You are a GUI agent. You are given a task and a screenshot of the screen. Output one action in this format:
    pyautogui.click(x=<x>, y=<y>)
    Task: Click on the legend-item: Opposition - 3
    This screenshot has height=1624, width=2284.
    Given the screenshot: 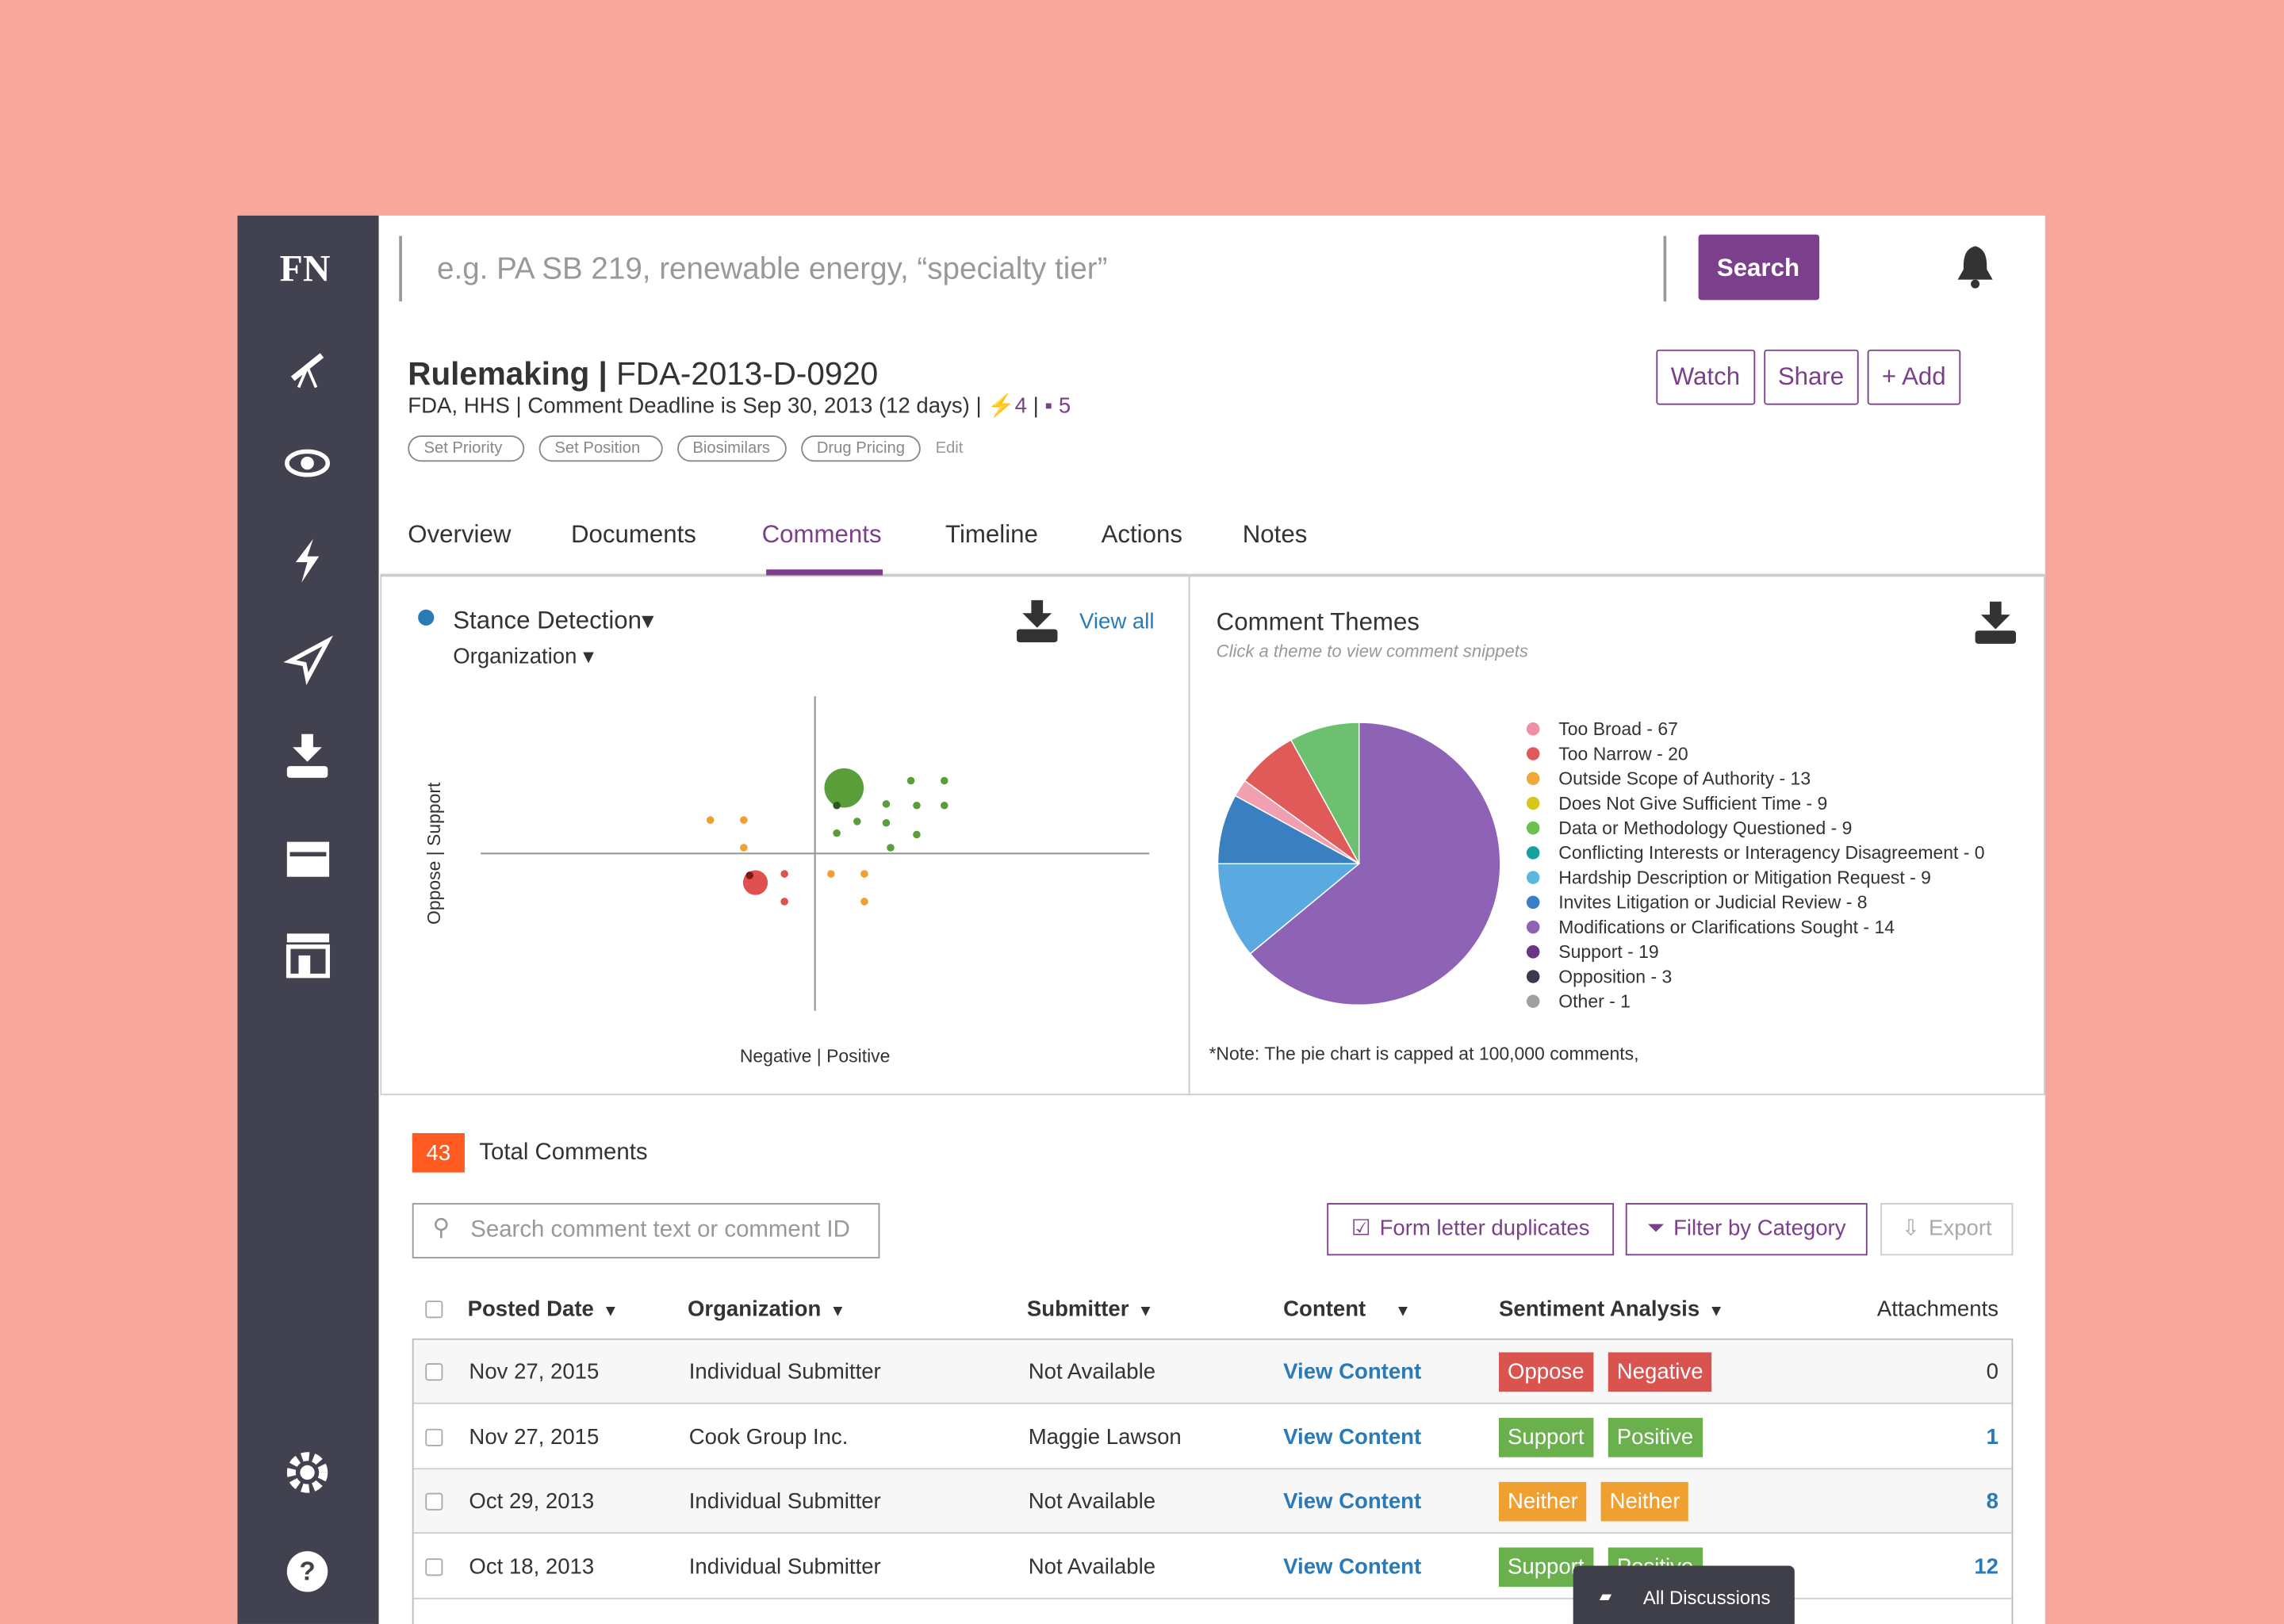 What is the action you would take?
    pyautogui.click(x=1615, y=977)
    